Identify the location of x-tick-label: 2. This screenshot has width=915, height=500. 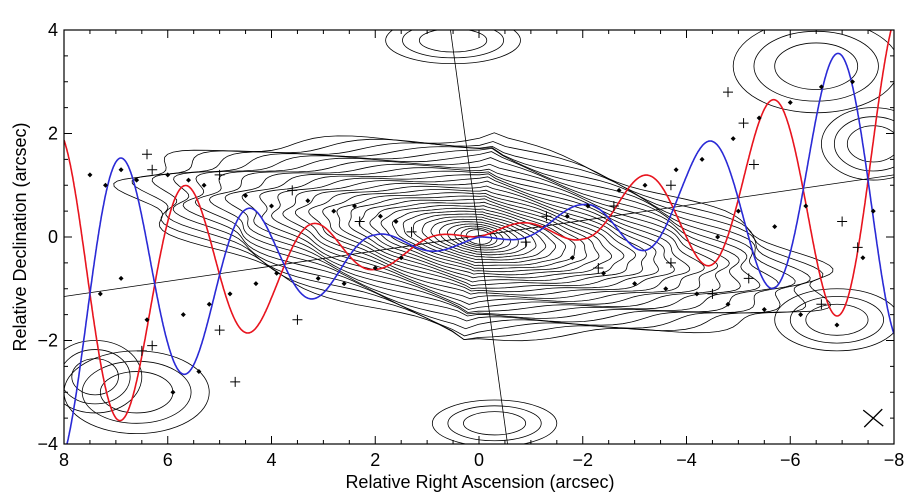
(375, 460).